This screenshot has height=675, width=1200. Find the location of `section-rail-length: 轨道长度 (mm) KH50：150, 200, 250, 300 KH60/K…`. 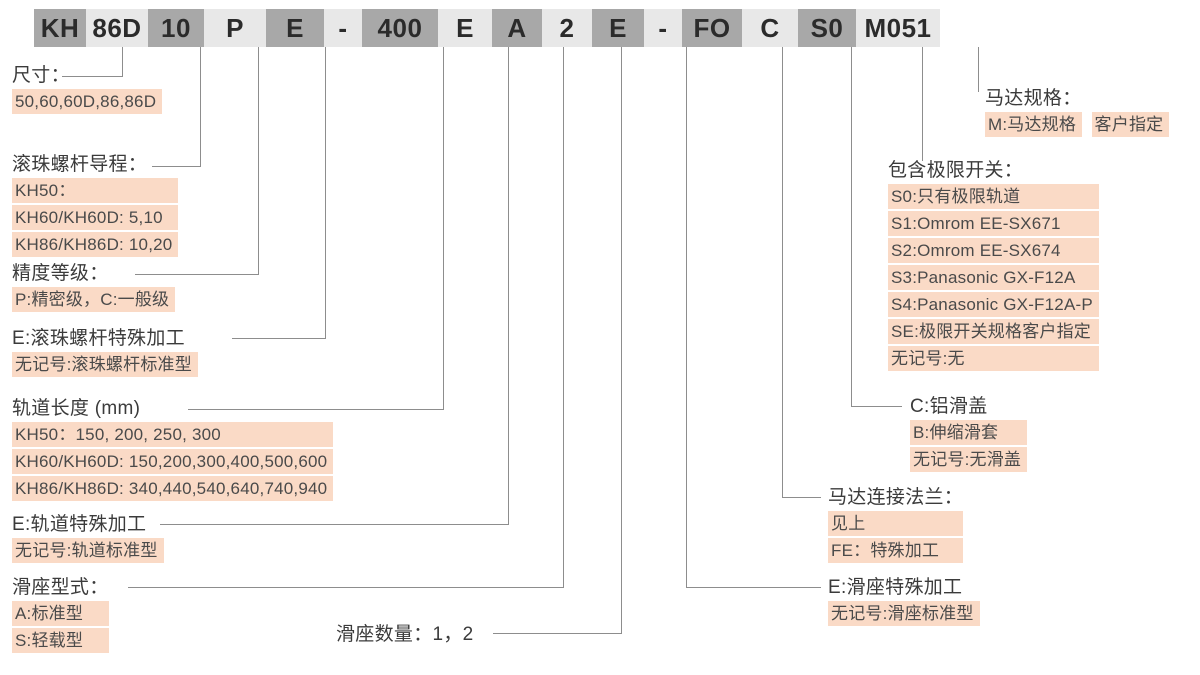

section-rail-length: 轨道长度 (mm) KH50：150, 200, 250, 300 KH60/K… is located at coordinates (173, 449).